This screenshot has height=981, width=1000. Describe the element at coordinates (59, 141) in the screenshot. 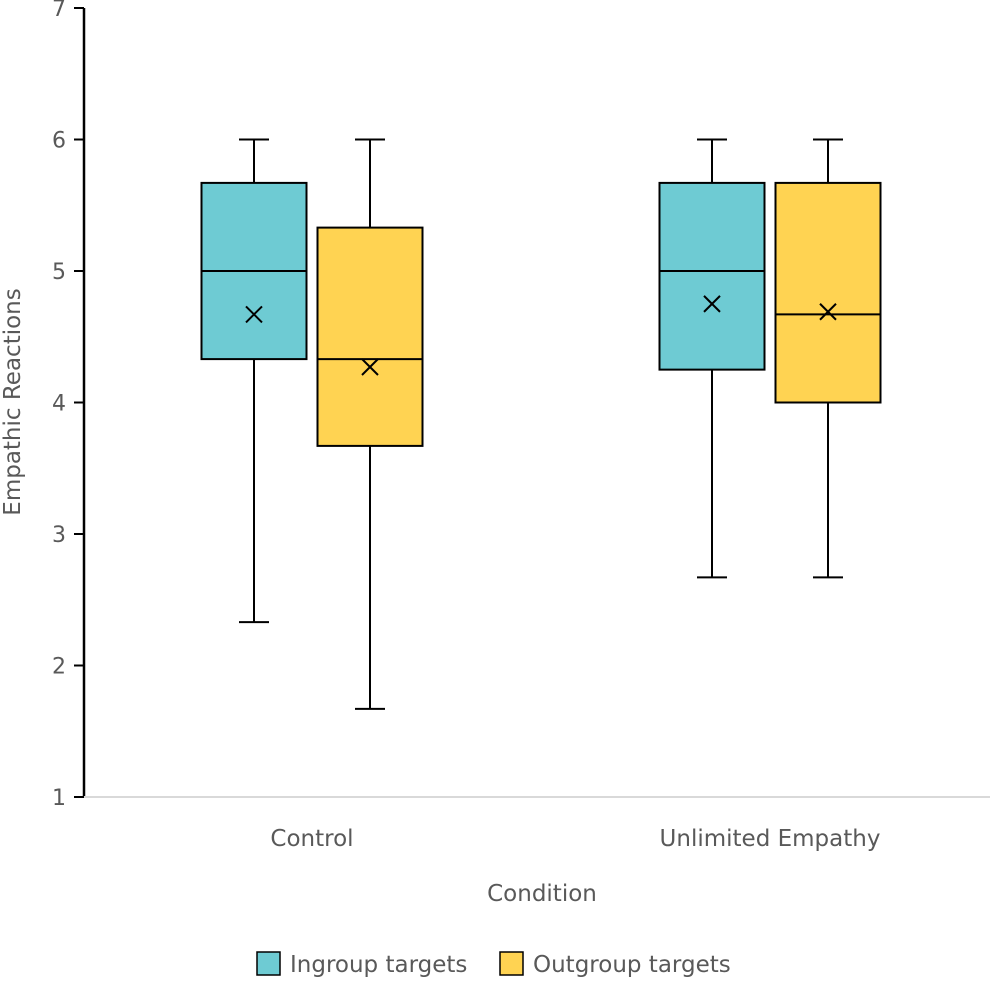

I see `y-tick-label-6: 6` at that location.